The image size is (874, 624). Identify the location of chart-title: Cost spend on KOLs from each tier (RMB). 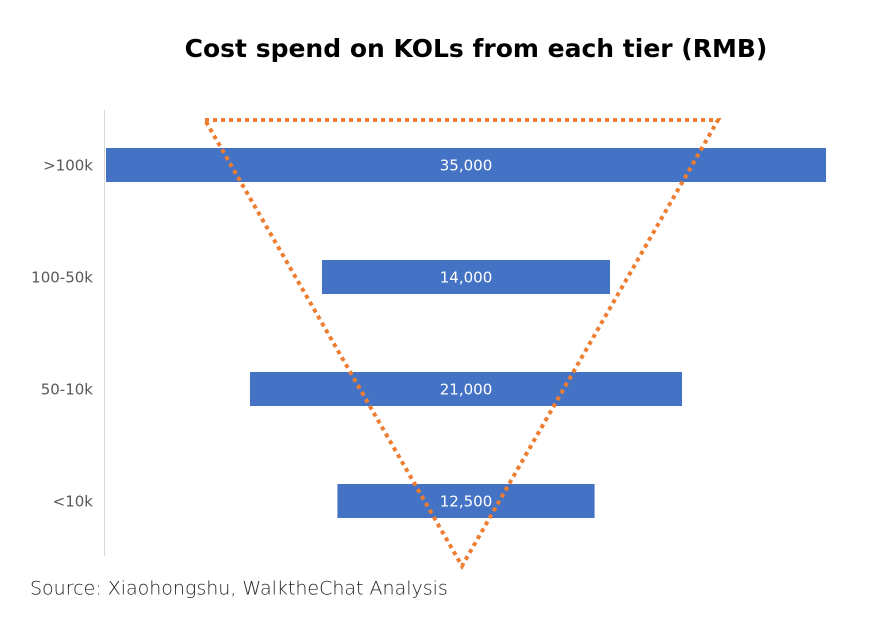
(476, 48).